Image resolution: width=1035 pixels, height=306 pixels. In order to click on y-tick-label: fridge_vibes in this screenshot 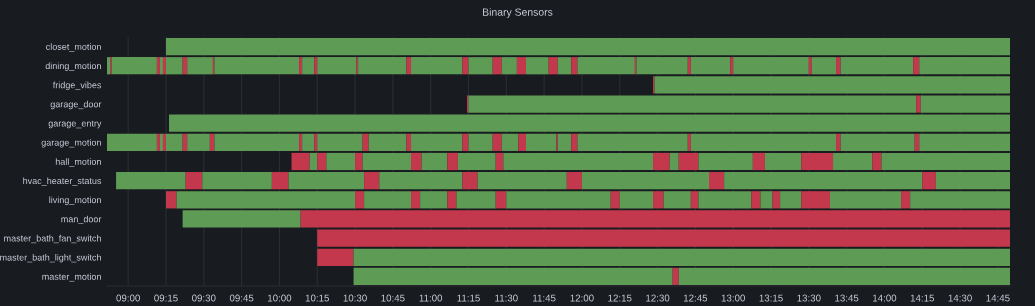, I will do `click(77, 86)`.